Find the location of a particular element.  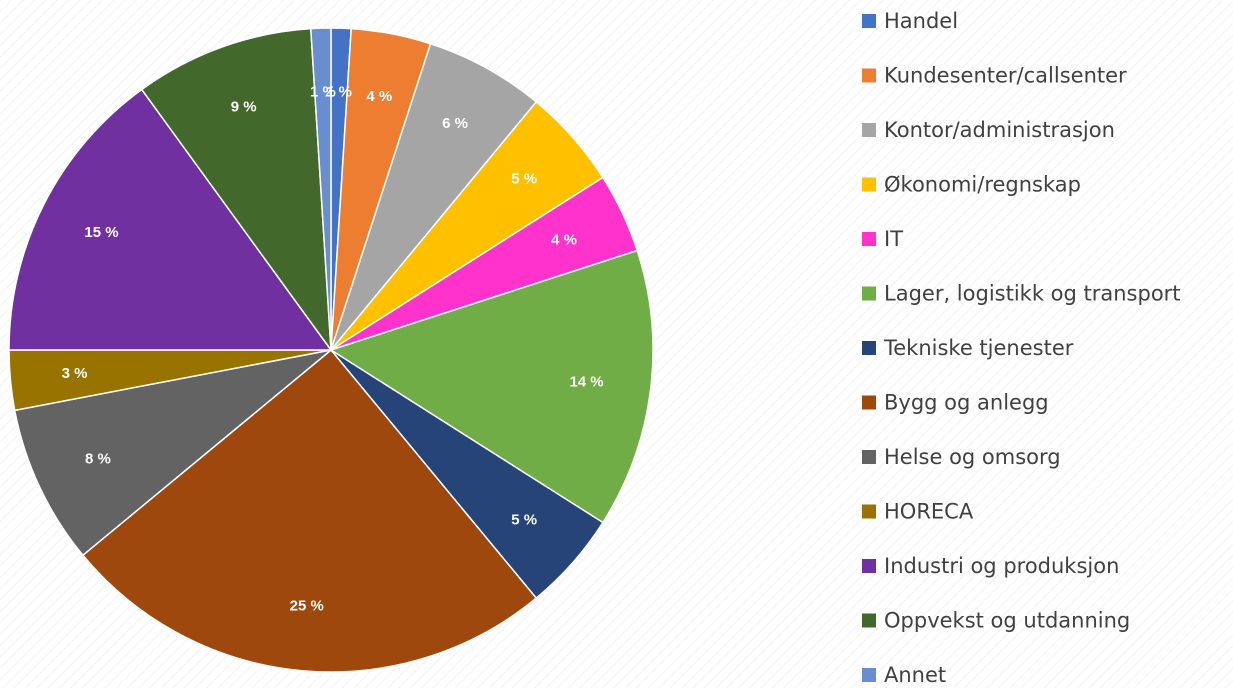

value-label: 9 % is located at coordinates (244, 107).